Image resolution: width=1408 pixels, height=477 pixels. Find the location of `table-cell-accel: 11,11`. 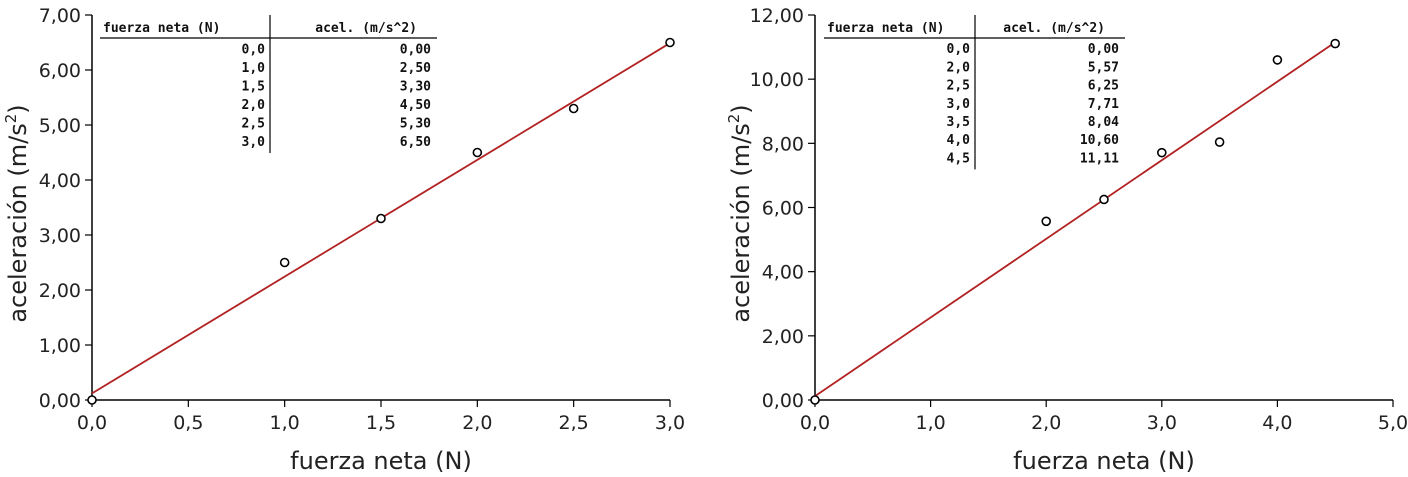

table-cell-accel: 11,11 is located at coordinates (1099, 158).